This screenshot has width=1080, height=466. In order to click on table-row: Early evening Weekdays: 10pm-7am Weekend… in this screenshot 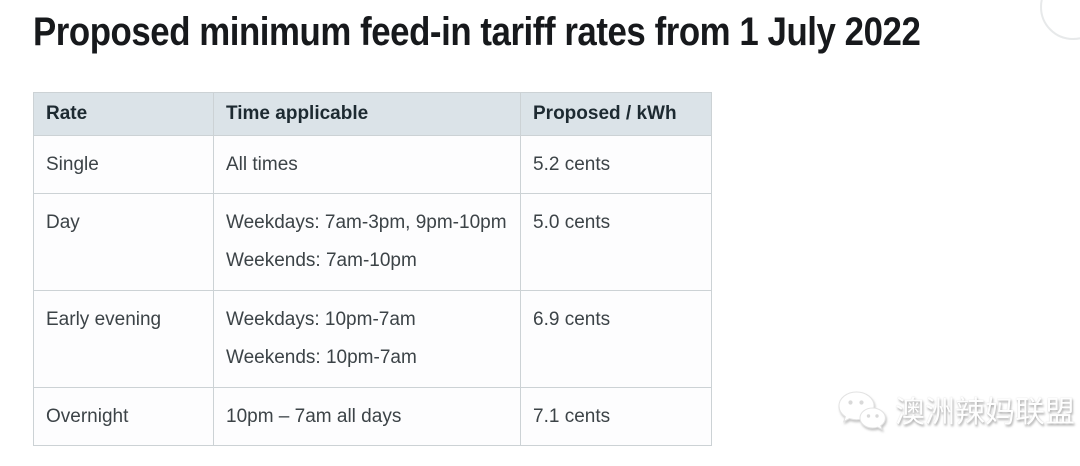, I will do `click(372, 339)`.